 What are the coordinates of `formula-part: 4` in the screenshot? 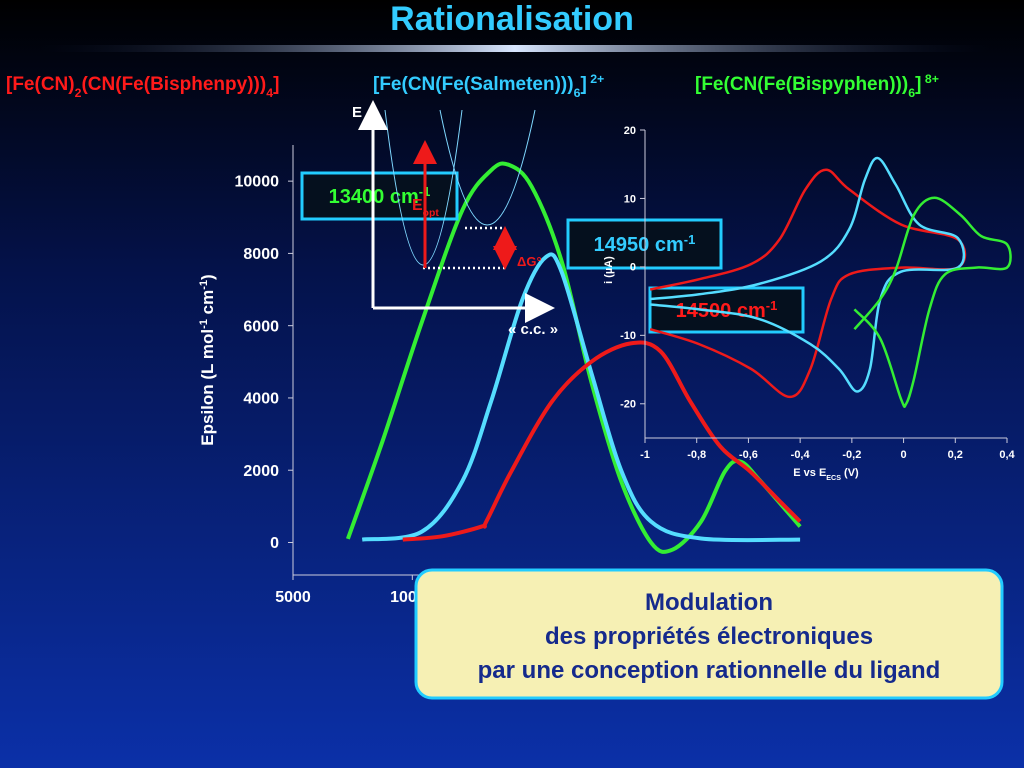 It's located at (269, 93).